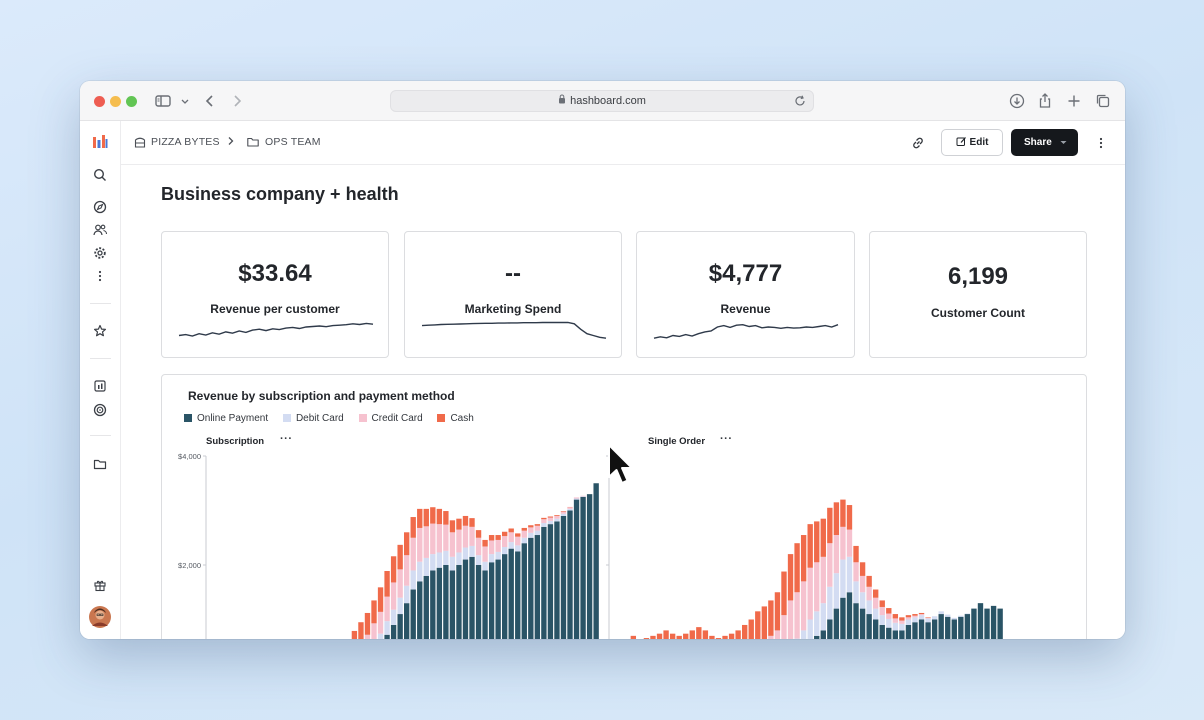  I want to click on forward-arrow-icon, so click(237, 101).